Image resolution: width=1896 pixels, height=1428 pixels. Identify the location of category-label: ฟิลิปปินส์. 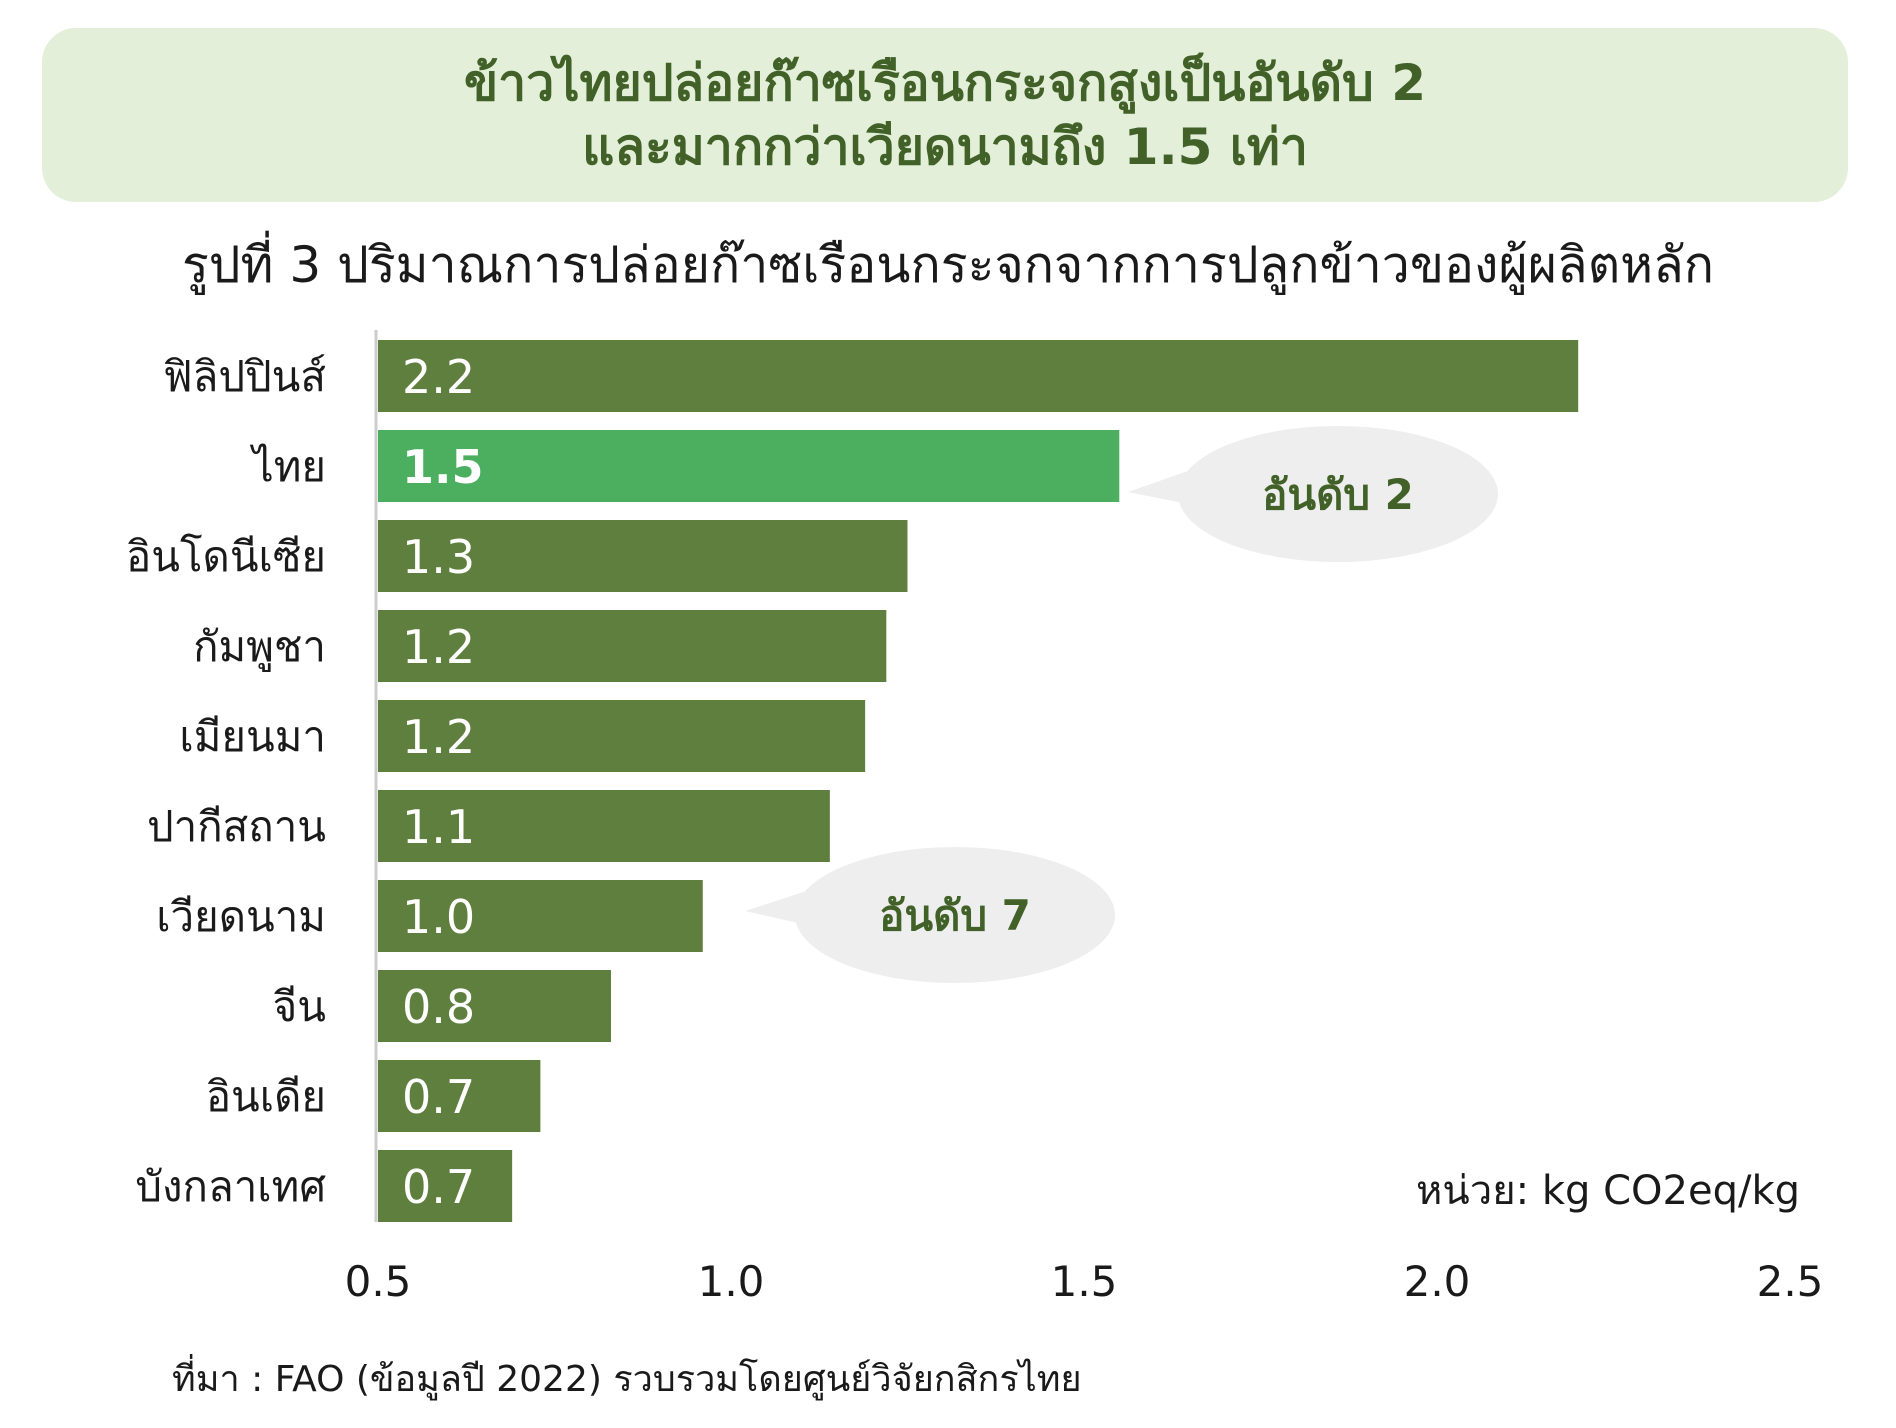
(244, 376).